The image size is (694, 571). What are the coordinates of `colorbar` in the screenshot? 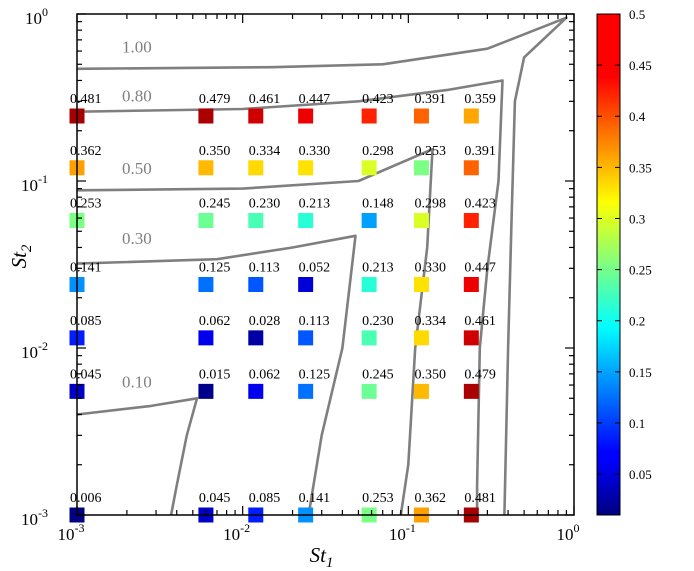 It's located at (608, 264).